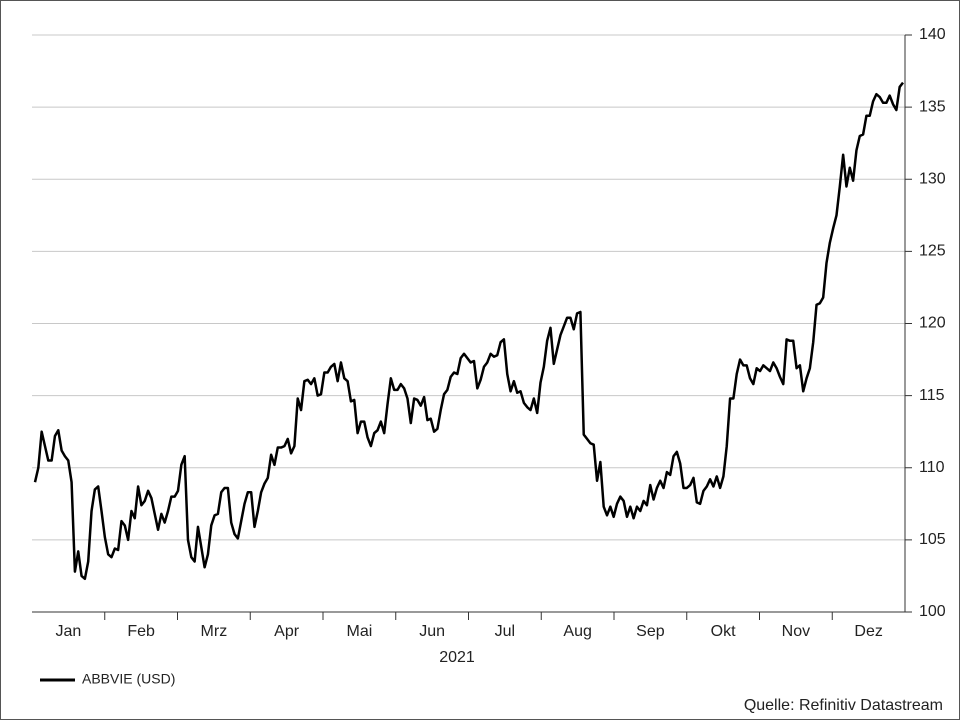 The image size is (960, 720). What do you see at coordinates (432, 631) in the screenshot?
I see `x-tick-label: Jun` at bounding box center [432, 631].